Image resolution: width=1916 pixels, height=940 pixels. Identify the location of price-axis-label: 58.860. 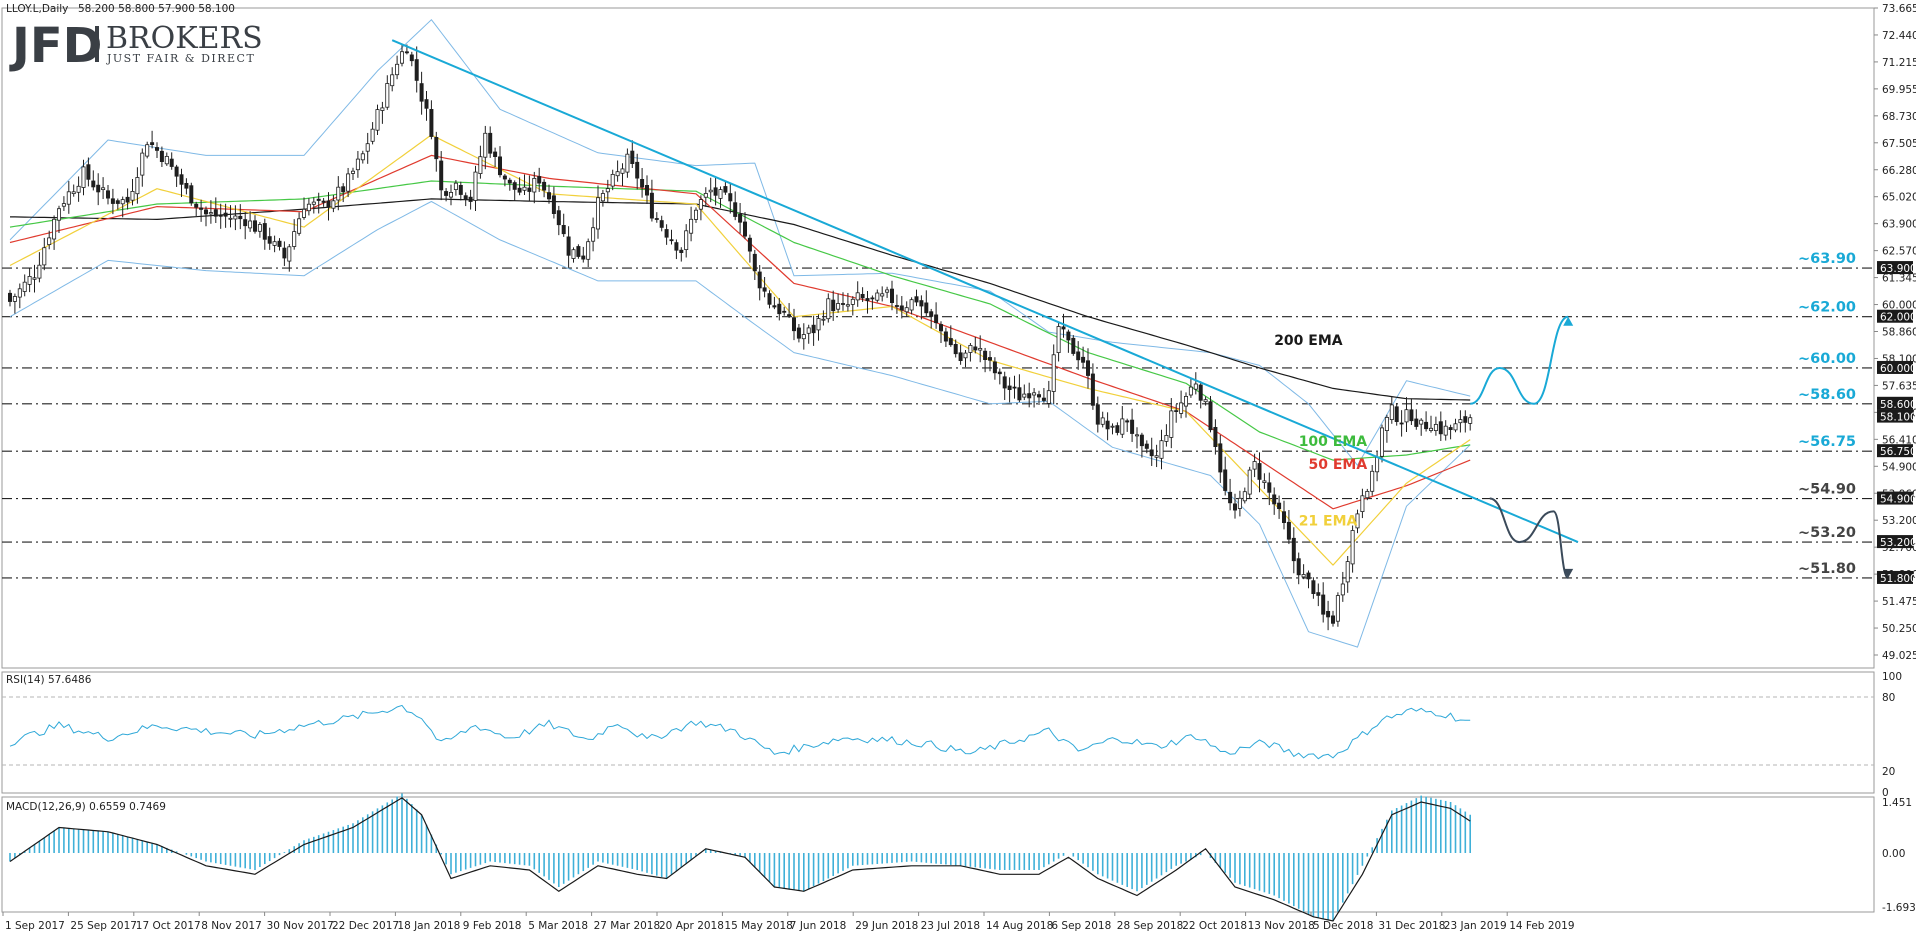
(1899, 333).